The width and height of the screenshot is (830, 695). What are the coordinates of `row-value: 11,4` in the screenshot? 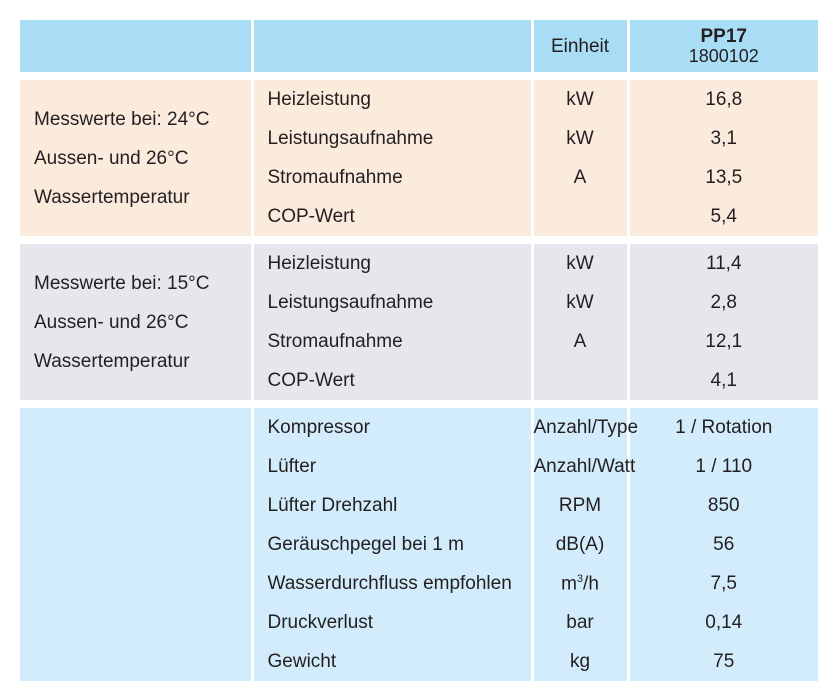 It's located at (723, 263).